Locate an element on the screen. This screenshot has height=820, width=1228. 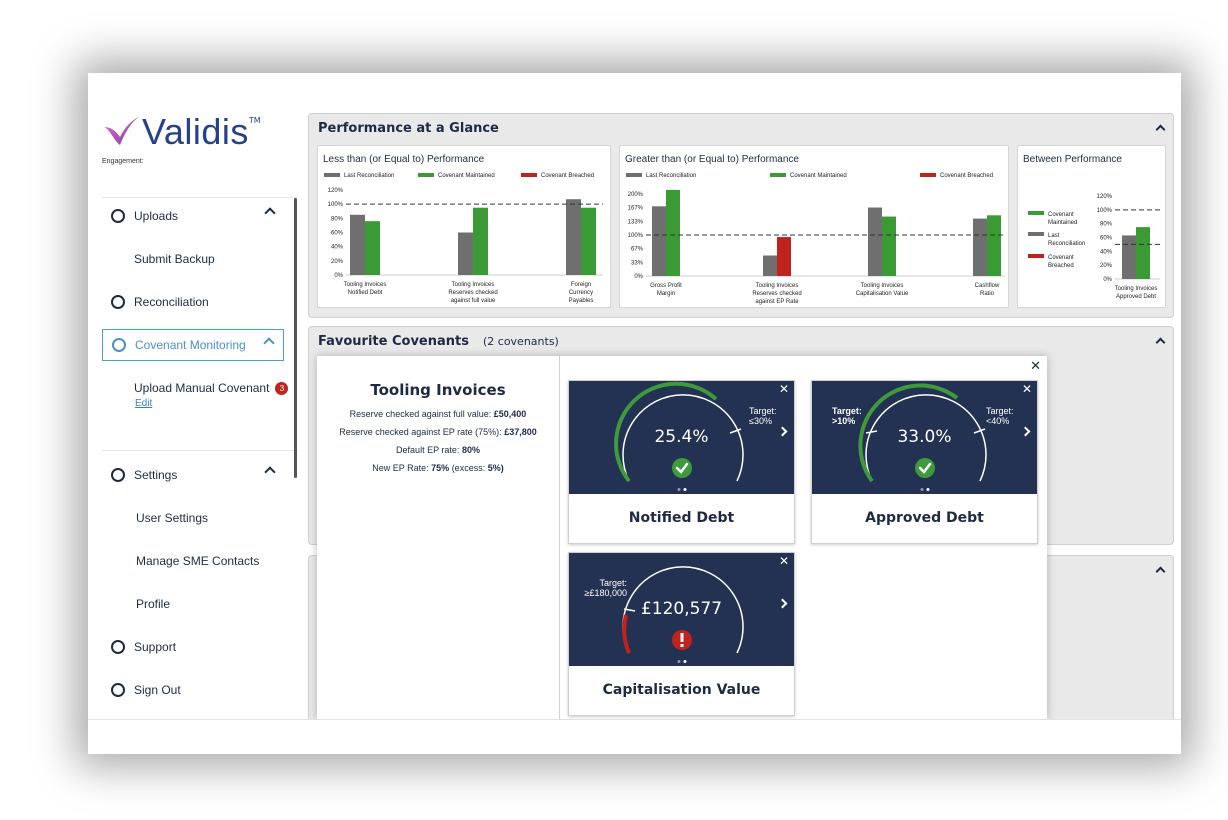
favourites-panel-title: Favourite Covenants (2 covenants) is located at coordinates (438, 341).